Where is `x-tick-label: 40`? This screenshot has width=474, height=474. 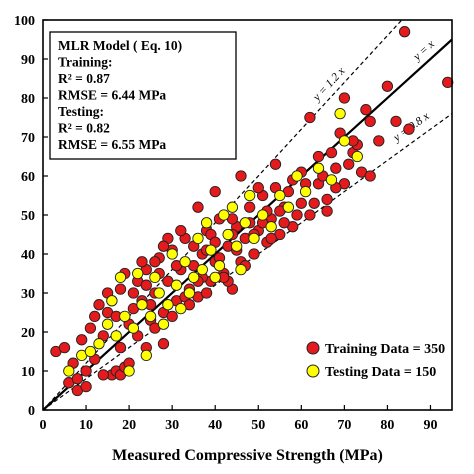 x-tick-label: 40 is located at coordinates (215, 425).